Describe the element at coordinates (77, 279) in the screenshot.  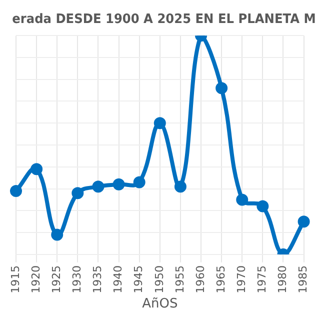
I see `x-tick-label: 1930` at that location.